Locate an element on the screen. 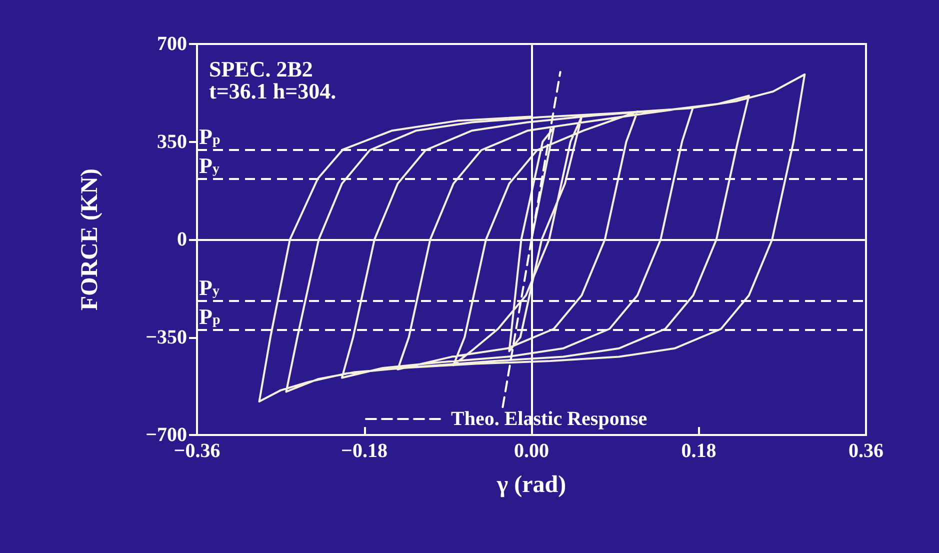 Image resolution: width=939 pixels, height=553 pixels. x-tick-label: 0.00 is located at coordinates (531, 451).